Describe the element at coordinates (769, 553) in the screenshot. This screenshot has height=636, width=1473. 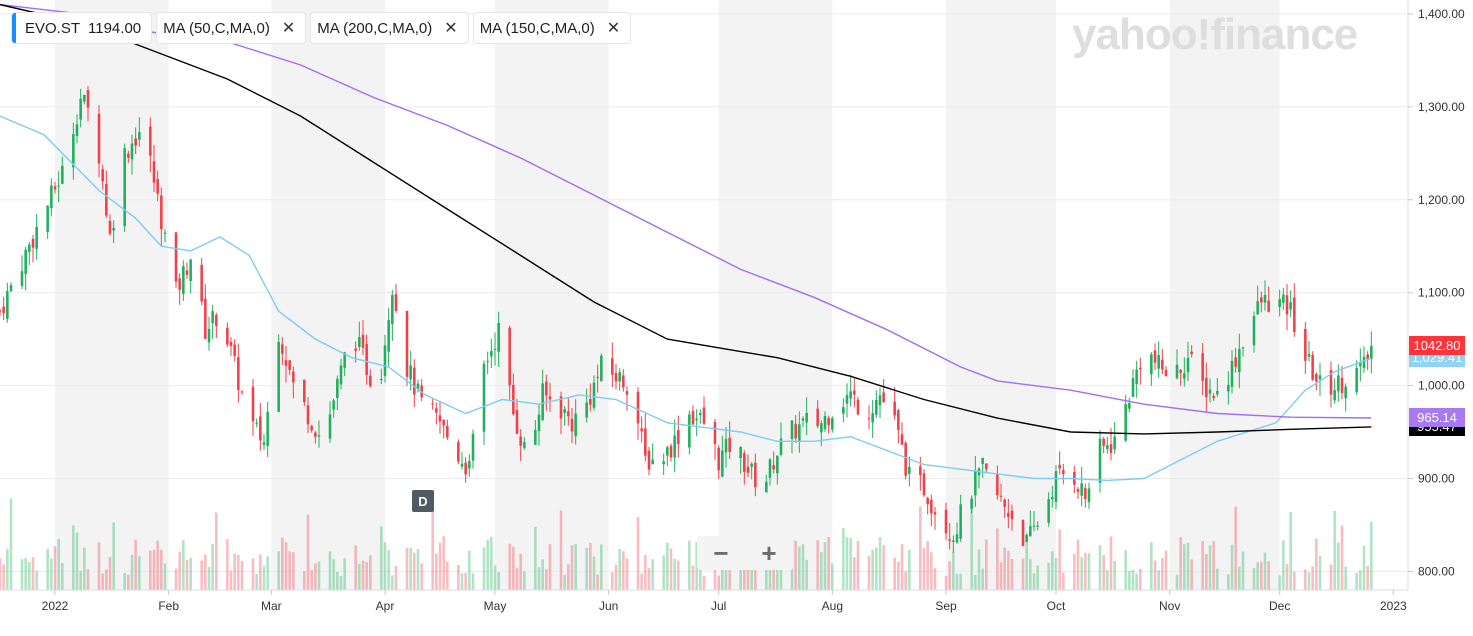
I see `zoom-in-button: +` at that location.